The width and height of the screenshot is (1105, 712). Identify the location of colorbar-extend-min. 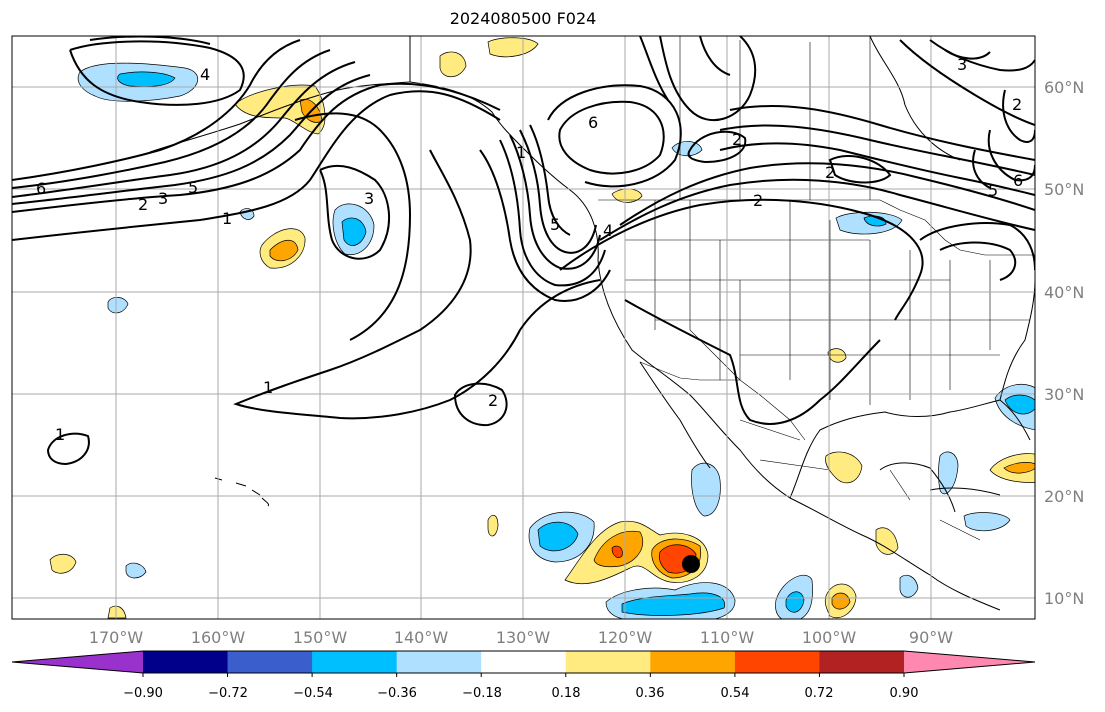
(77, 662).